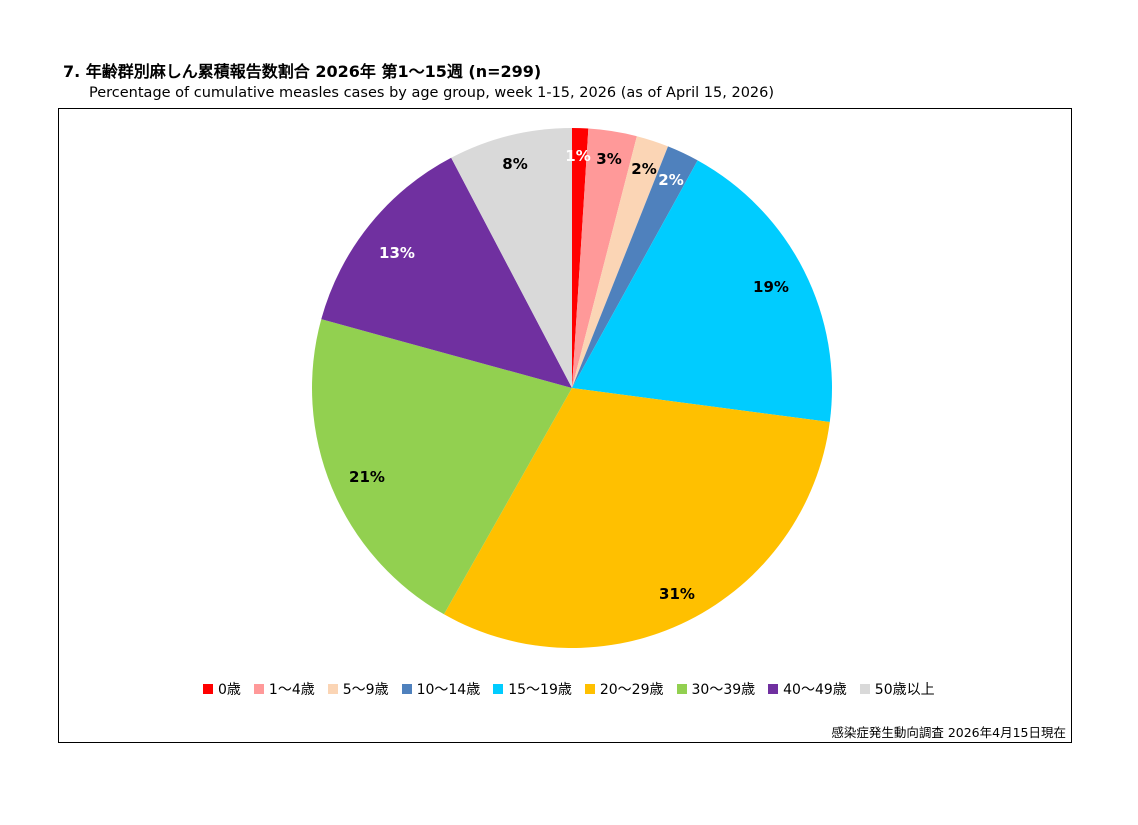  Describe the element at coordinates (677, 594) in the screenshot. I see `pie-data-label: 31%` at that location.